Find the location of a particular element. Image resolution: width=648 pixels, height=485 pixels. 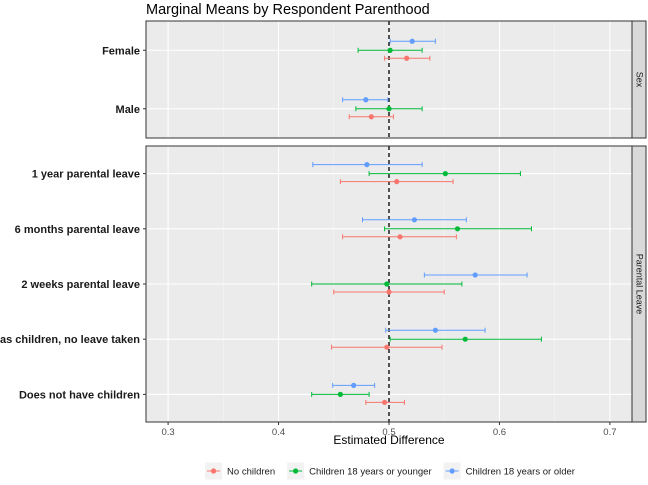

legend-item-children-18-years-or-older: Children 18 years or older is located at coordinates (509, 471).